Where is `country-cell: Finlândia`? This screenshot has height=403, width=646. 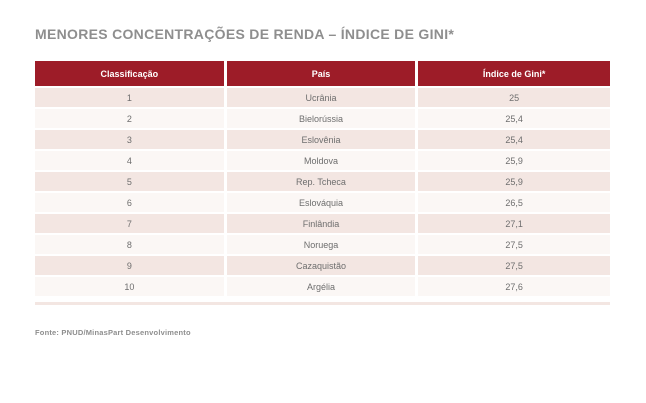 country-cell: Finlândia is located at coordinates (322, 224).